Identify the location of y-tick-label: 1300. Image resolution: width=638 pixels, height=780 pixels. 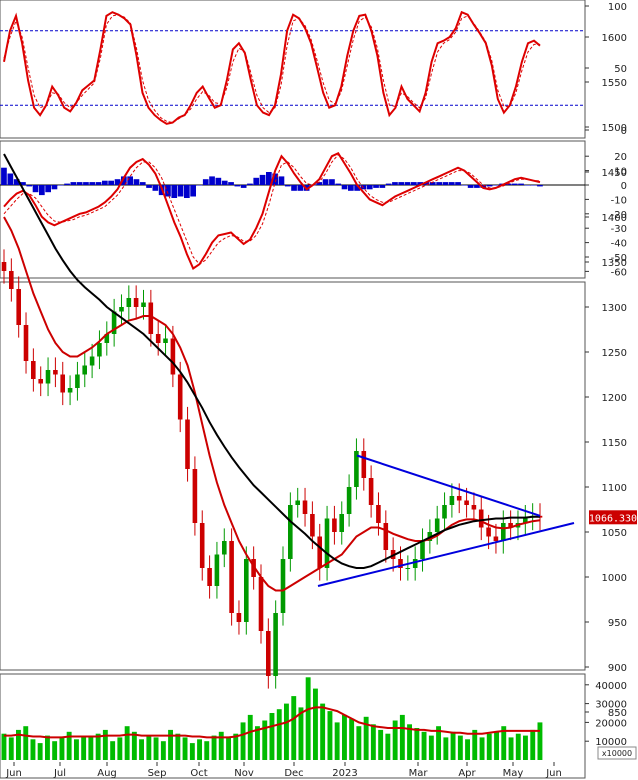
(614, 308).